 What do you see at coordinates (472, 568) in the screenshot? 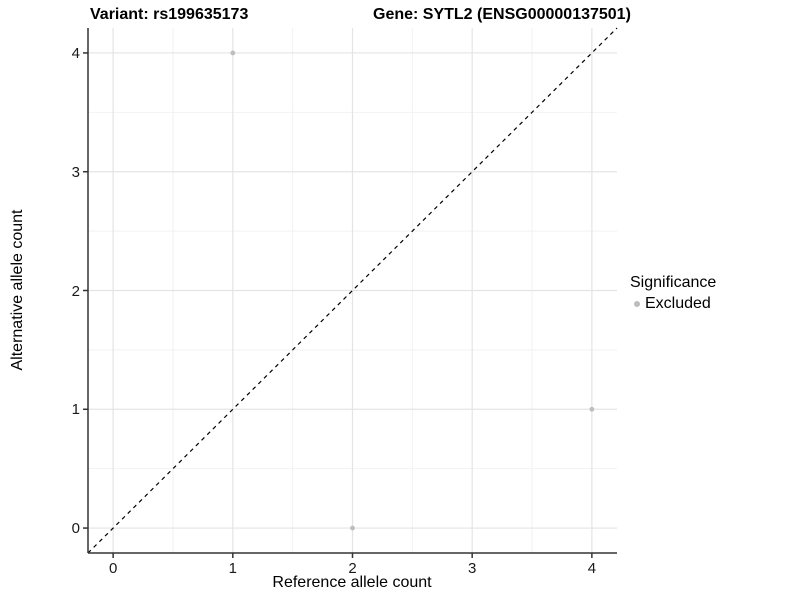
I see `x-tick-label: 3` at bounding box center [472, 568].